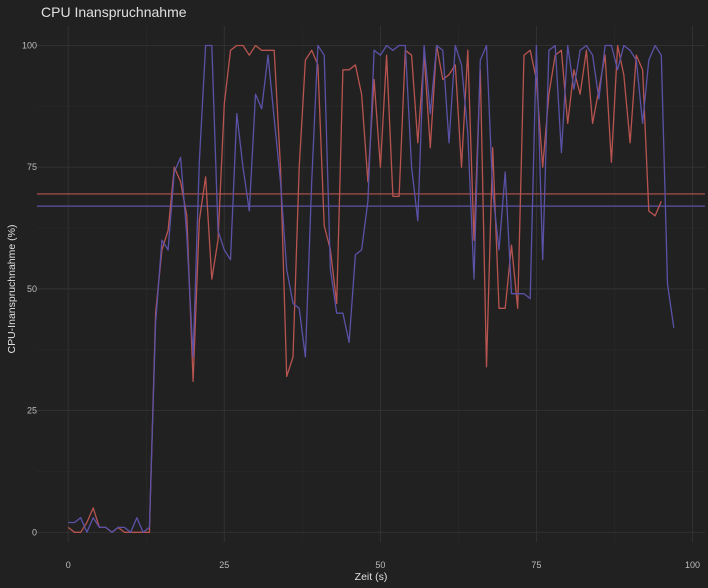 This screenshot has height=588, width=708. I want to click on y-tick-label: 25, so click(32, 411).